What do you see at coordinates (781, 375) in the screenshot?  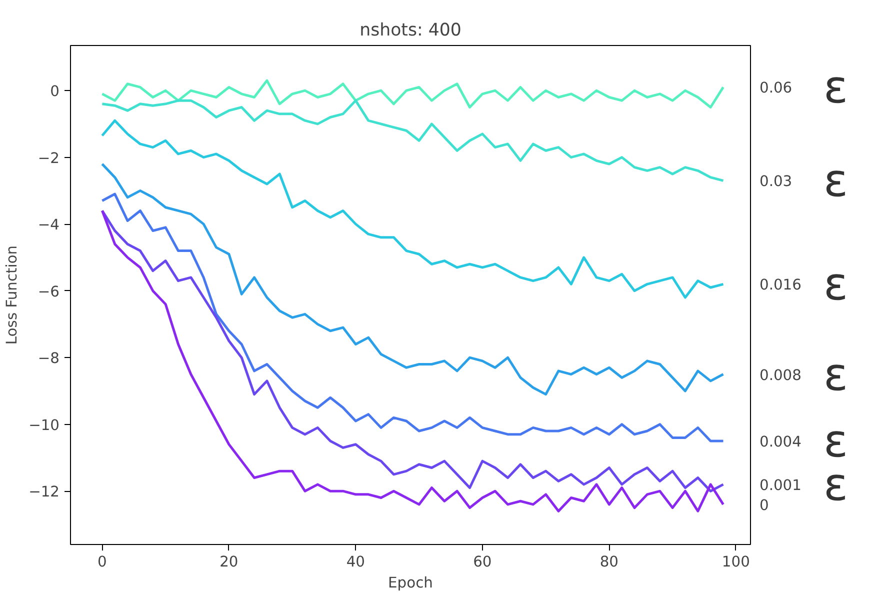 I see `text: 0.008` at bounding box center [781, 375].